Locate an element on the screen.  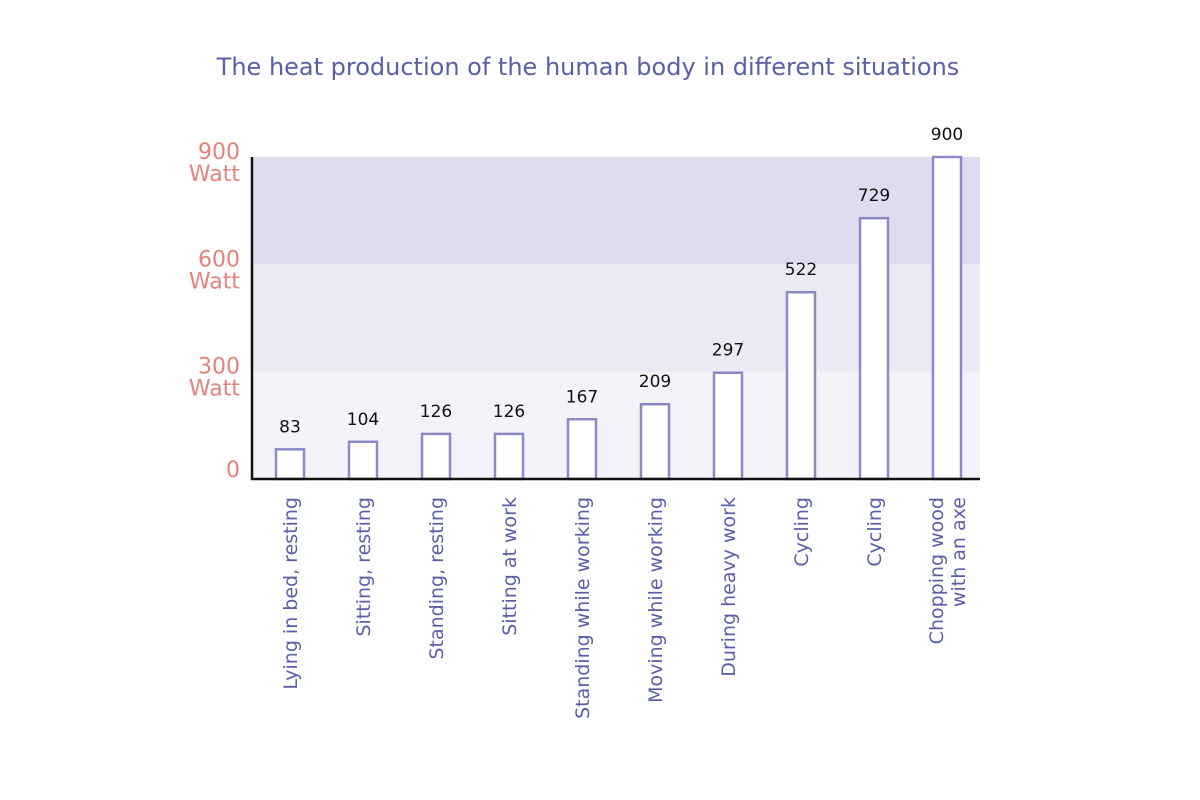
value-label-2: 126 is located at coordinates (436, 412).